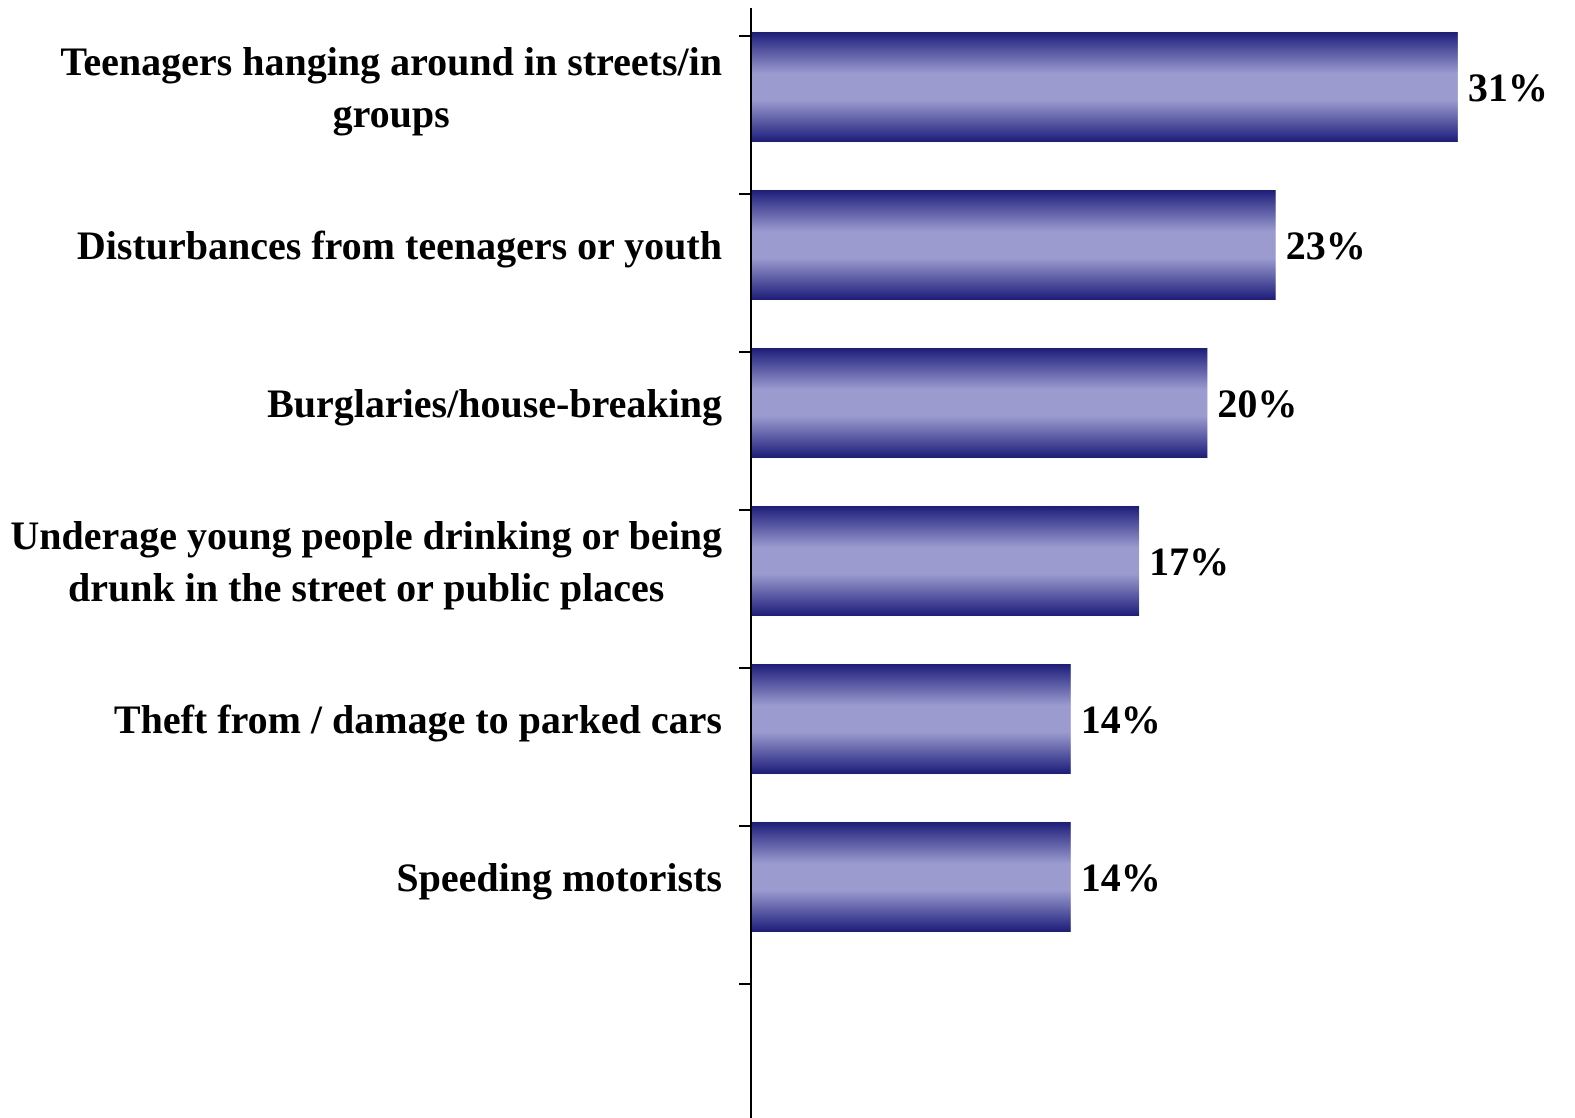 The image size is (1575, 1118). Describe the element at coordinates (1257, 403) in the screenshot. I see `data-label: 20%` at that location.